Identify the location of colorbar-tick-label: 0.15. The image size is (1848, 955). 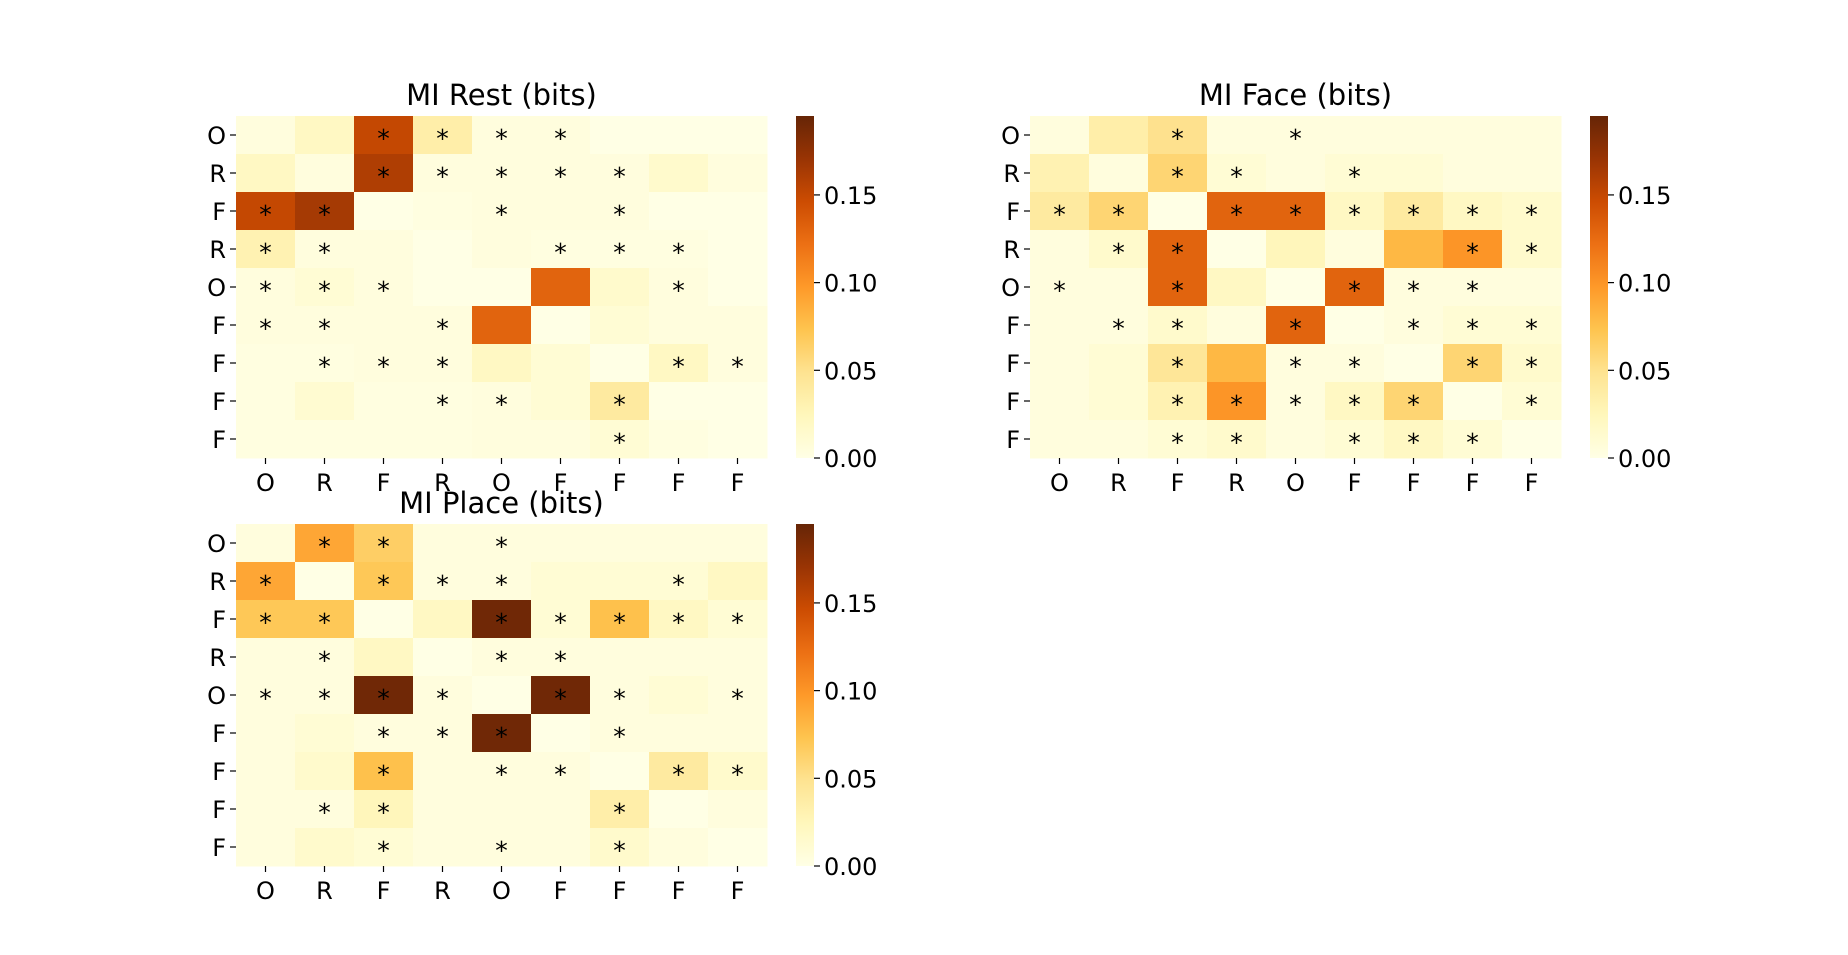
(850, 604).